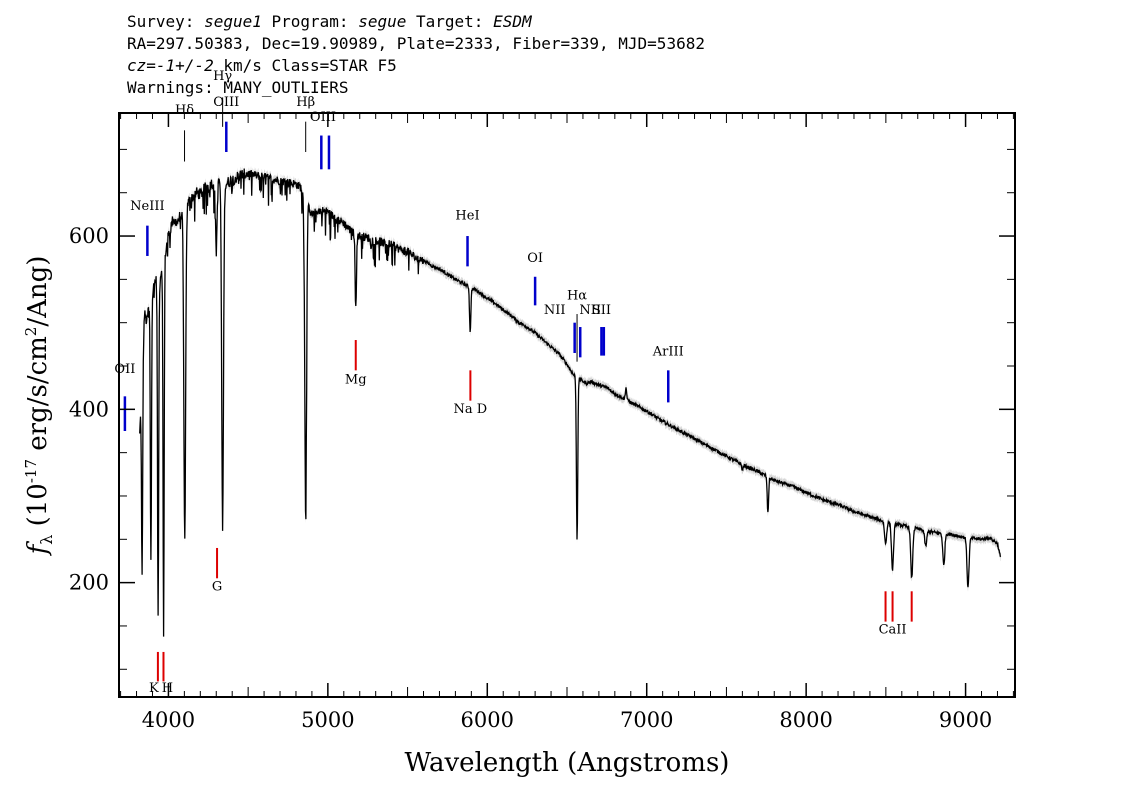 This screenshot has height=810, width=1134. What do you see at coordinates (512, 21) in the screenshot?
I see `target-value: ESDM` at bounding box center [512, 21].